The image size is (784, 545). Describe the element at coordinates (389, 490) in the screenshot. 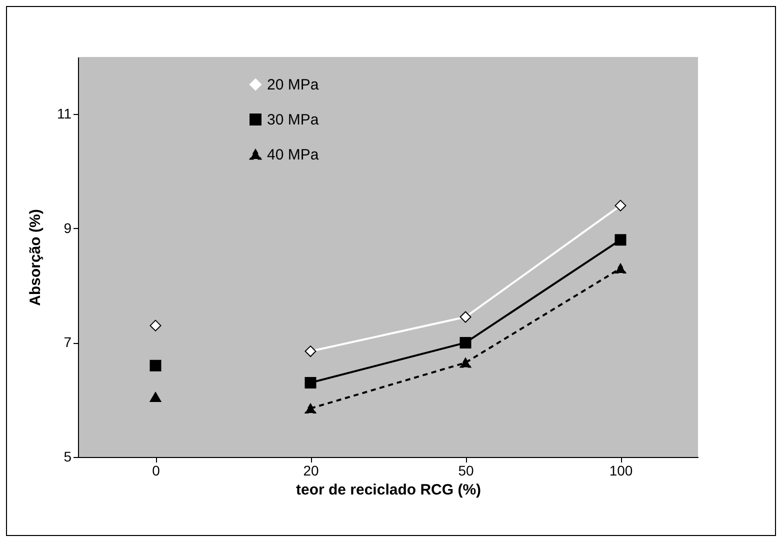

I see `x-axis-title: teor de reciclado RCG (%)` at that location.